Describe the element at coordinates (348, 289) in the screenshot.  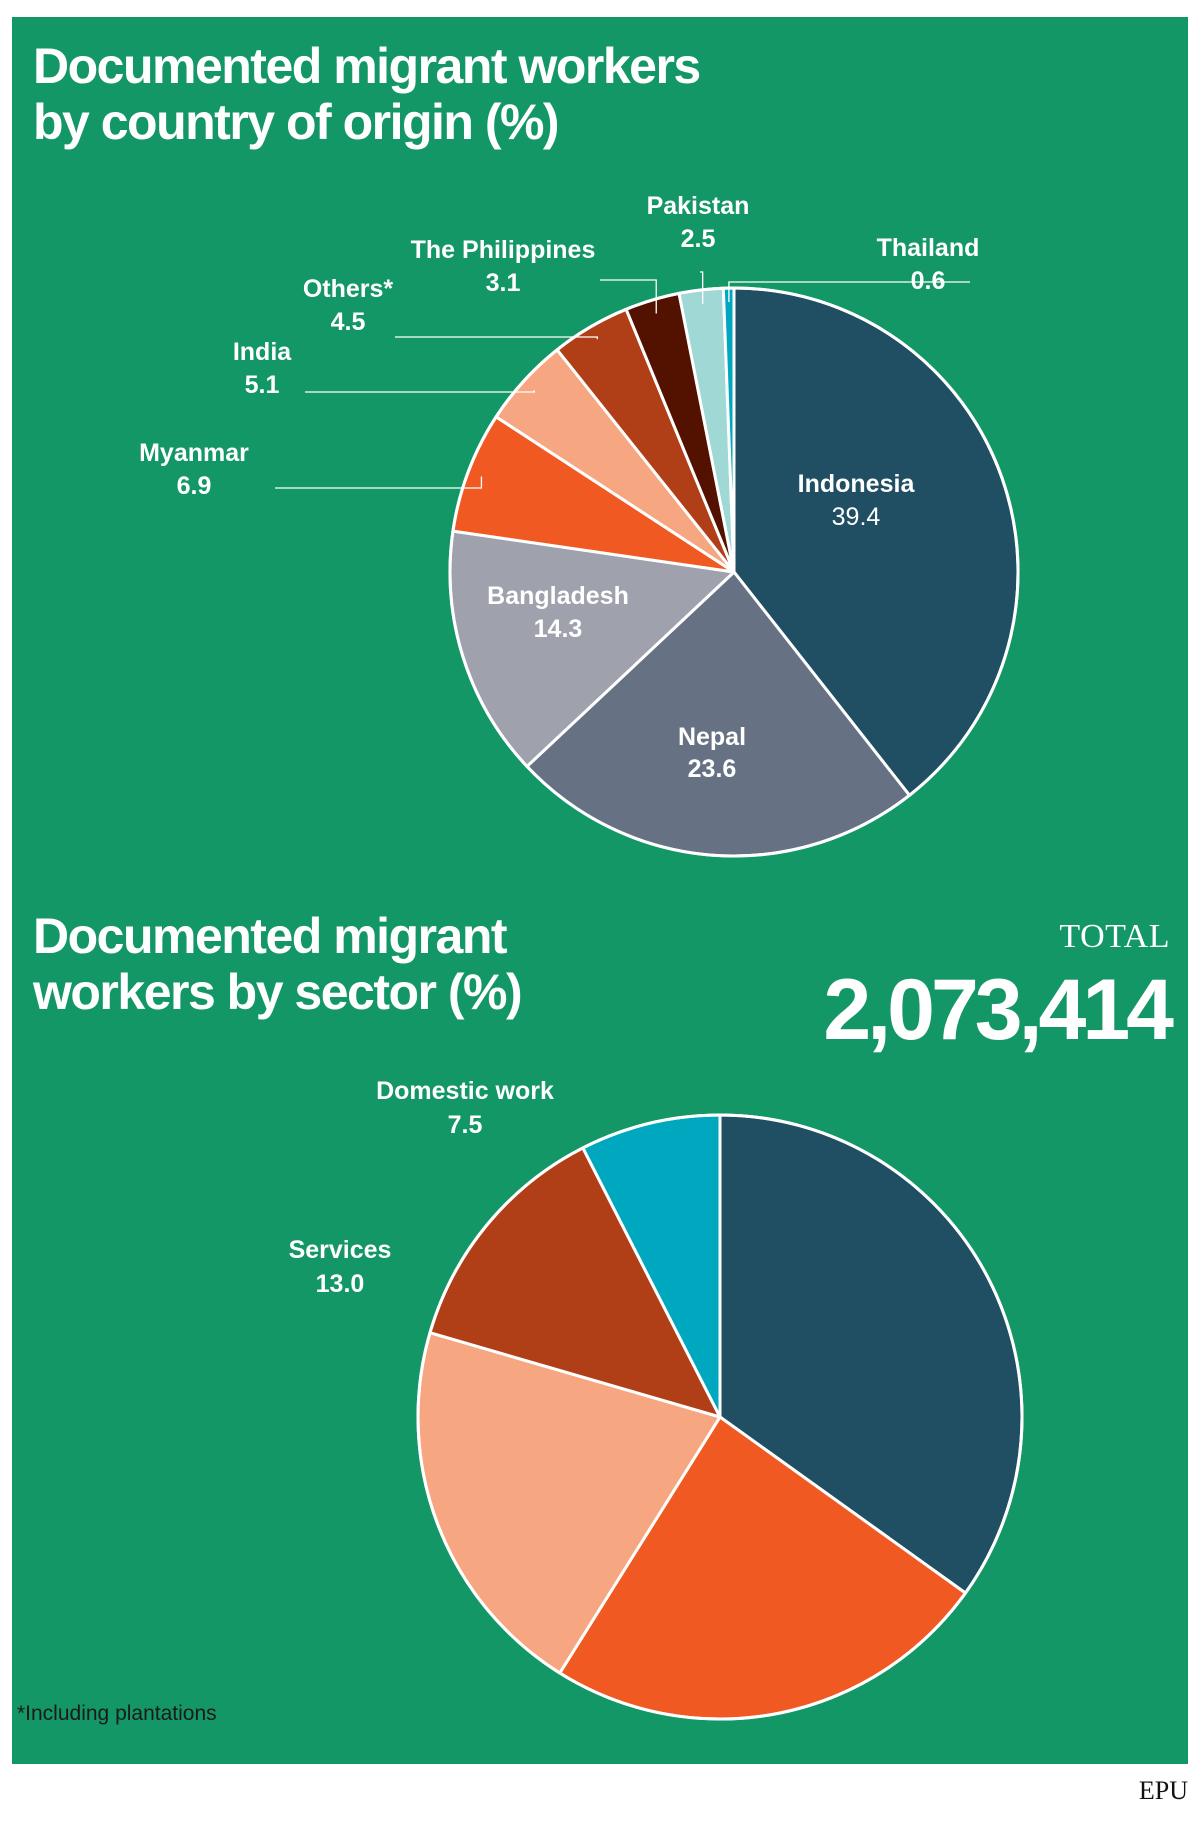
I see `label-others: Others*` at that location.